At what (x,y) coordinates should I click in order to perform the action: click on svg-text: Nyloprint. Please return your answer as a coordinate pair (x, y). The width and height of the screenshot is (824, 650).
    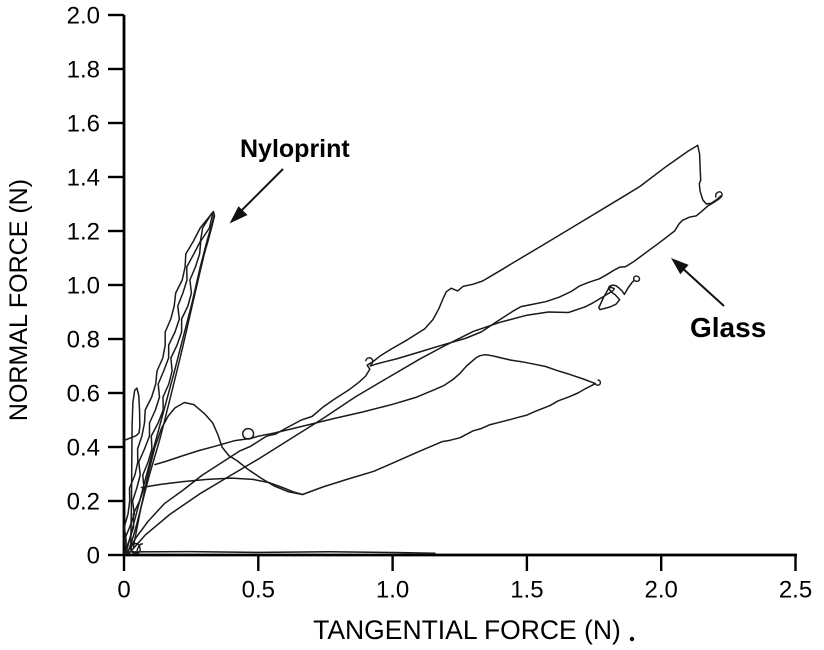
    Looking at the image, I should click on (295, 149).